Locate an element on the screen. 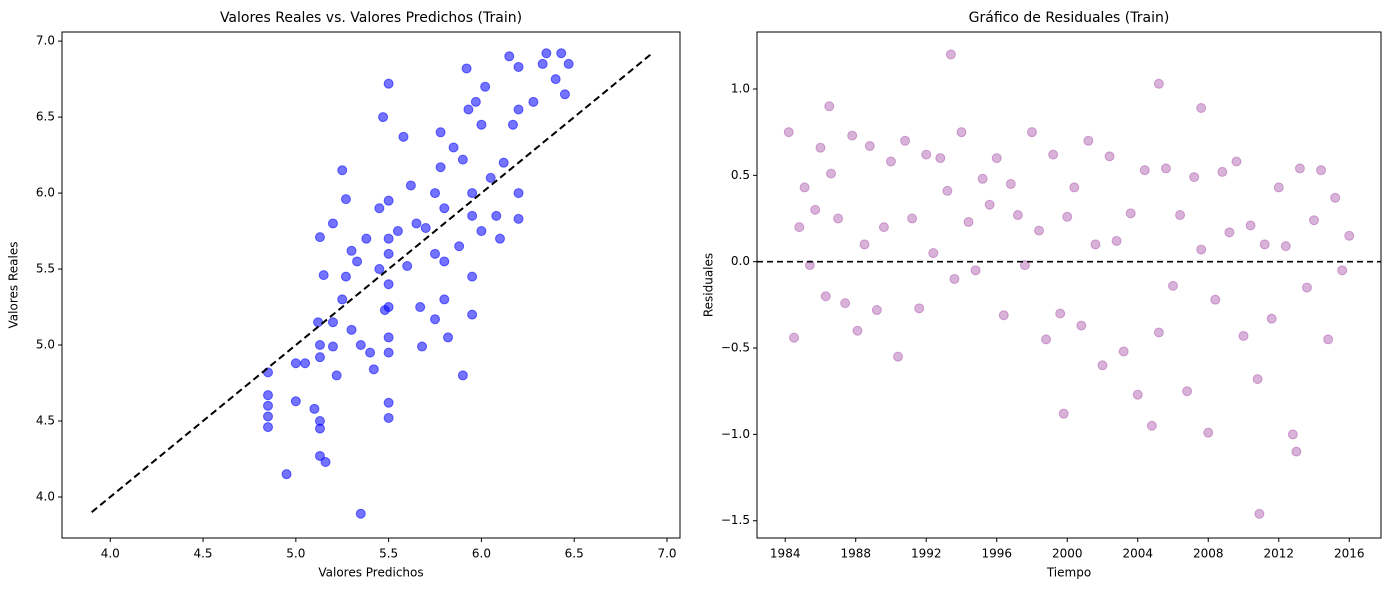 Image resolution: width=1389 pixels, height=590 pixels. y-tick-label: 4.5 is located at coordinates (45, 420).